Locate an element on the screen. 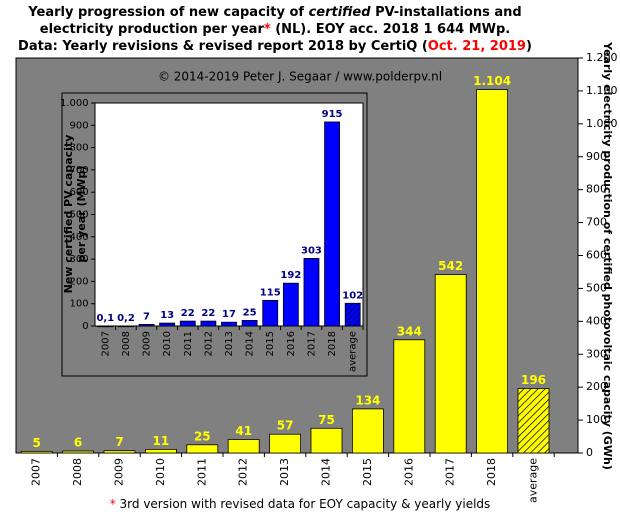 This screenshot has width=620, height=515. x-tick-label: 2018 is located at coordinates (332, 343).